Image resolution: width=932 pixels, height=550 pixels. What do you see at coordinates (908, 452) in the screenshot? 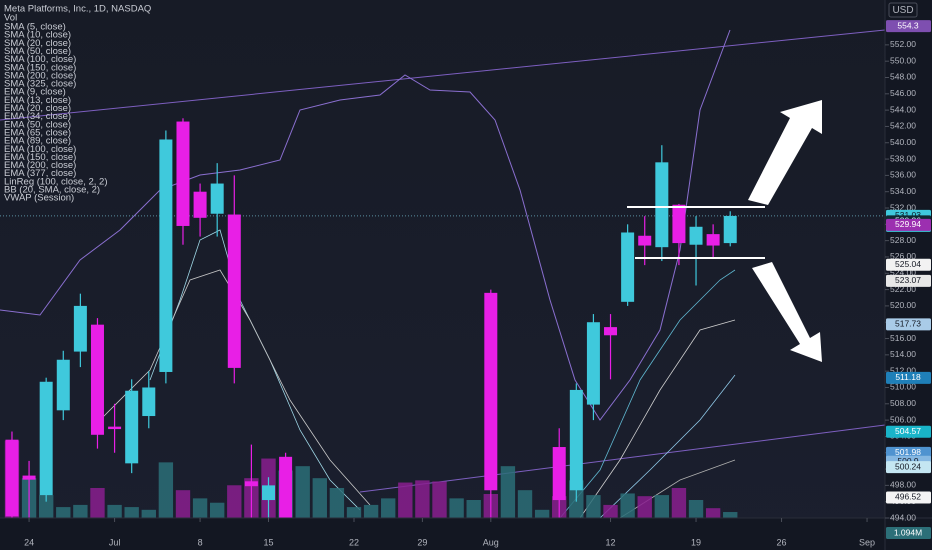
I see `price-badge-label: 501.98` at bounding box center [908, 452].